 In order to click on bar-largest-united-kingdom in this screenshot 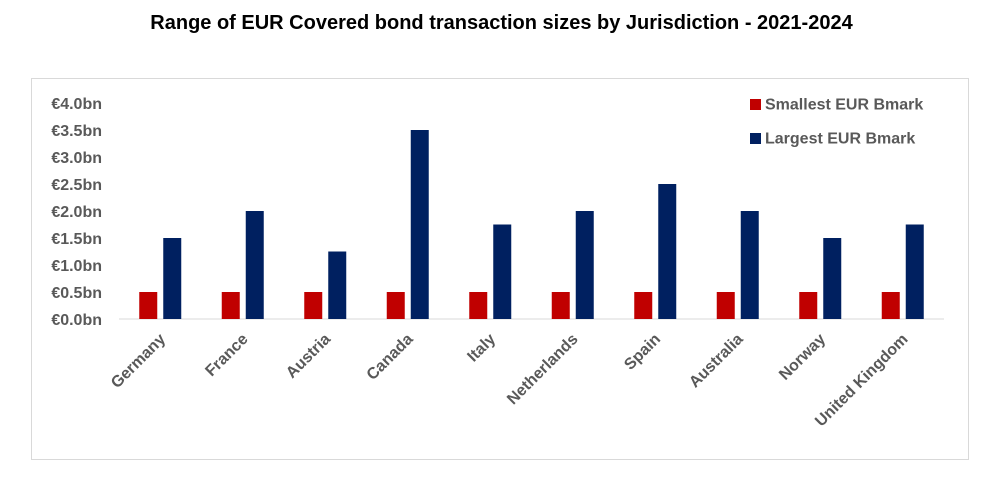, I will do `click(914, 271)`.